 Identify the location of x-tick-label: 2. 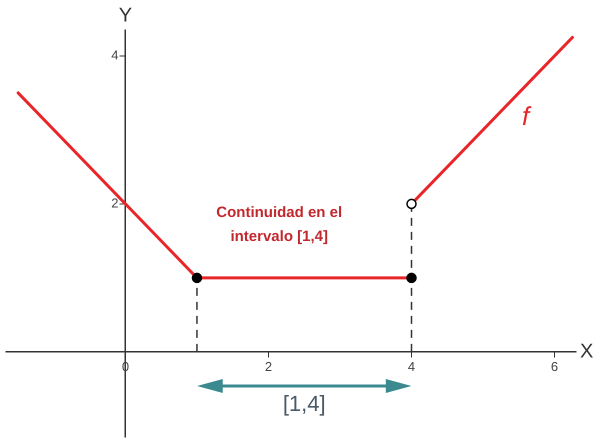
(268, 366).